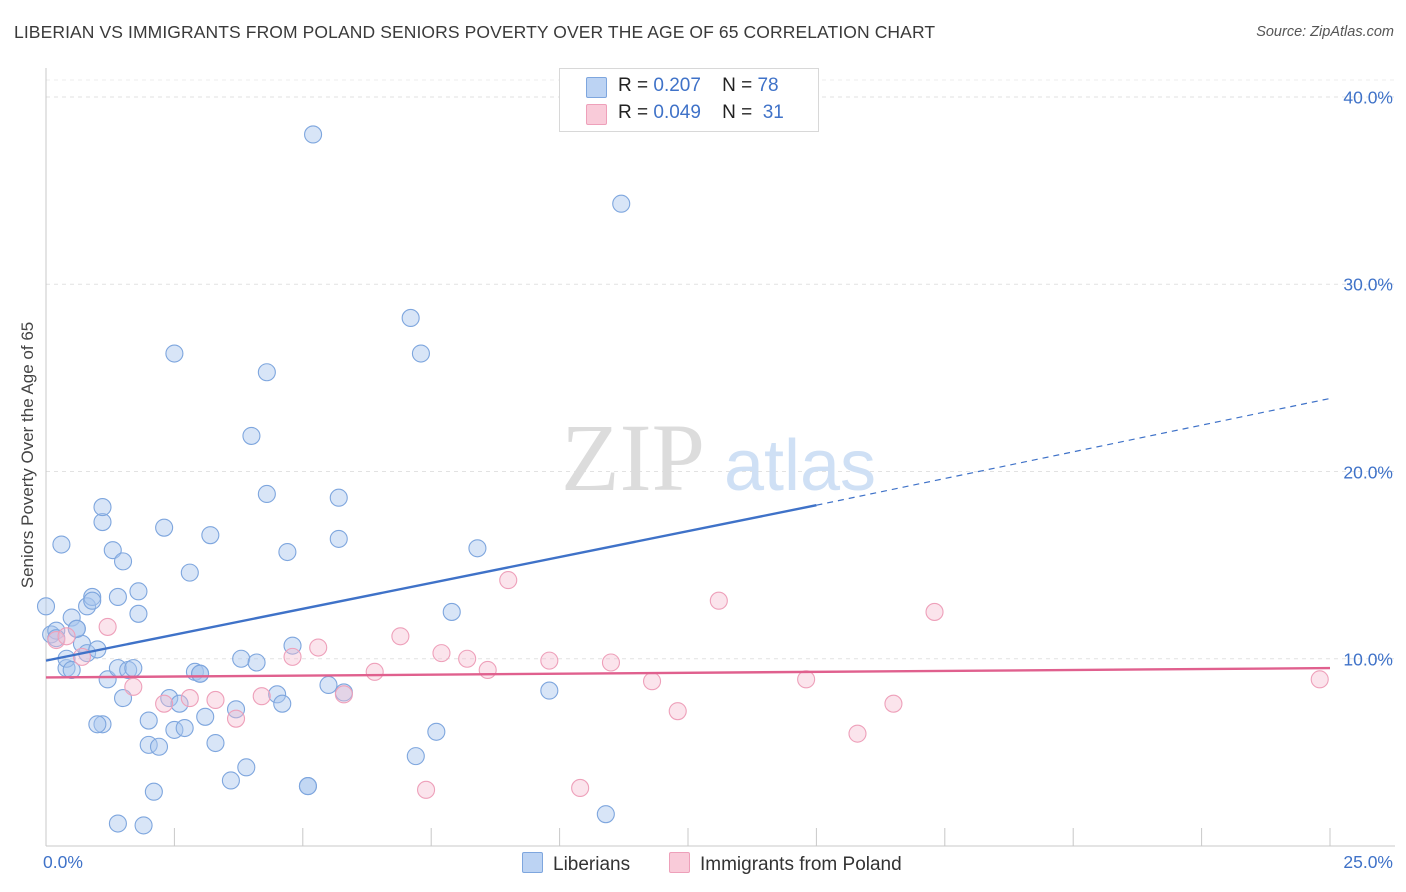 This screenshot has height=892, width=1406. Describe the element at coordinates (1325, 32) in the screenshot. I see `source-label: Source: ZipAtlas.com` at that location.